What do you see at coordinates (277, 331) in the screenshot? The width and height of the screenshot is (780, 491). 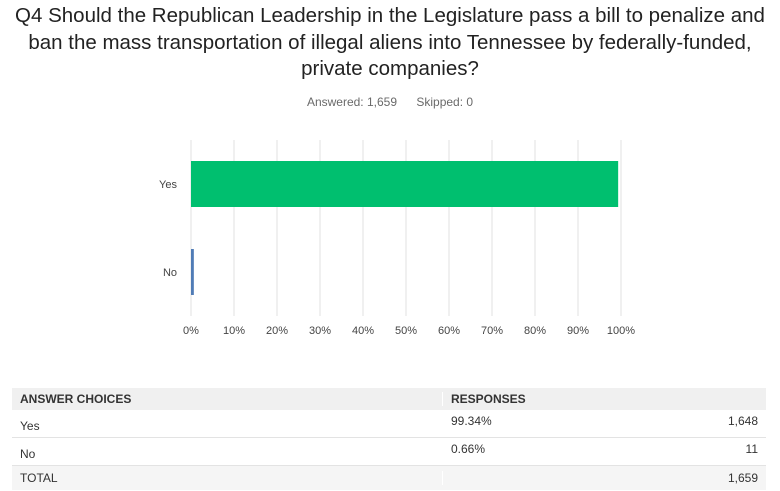 I see `x-tick-label: 20%` at bounding box center [277, 331].